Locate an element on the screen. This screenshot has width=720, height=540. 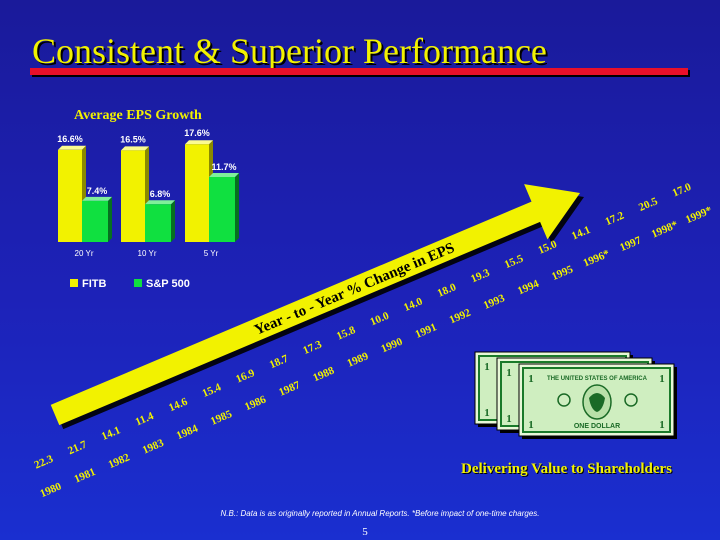
year-label: 1996* is located at coordinates (597, 259).